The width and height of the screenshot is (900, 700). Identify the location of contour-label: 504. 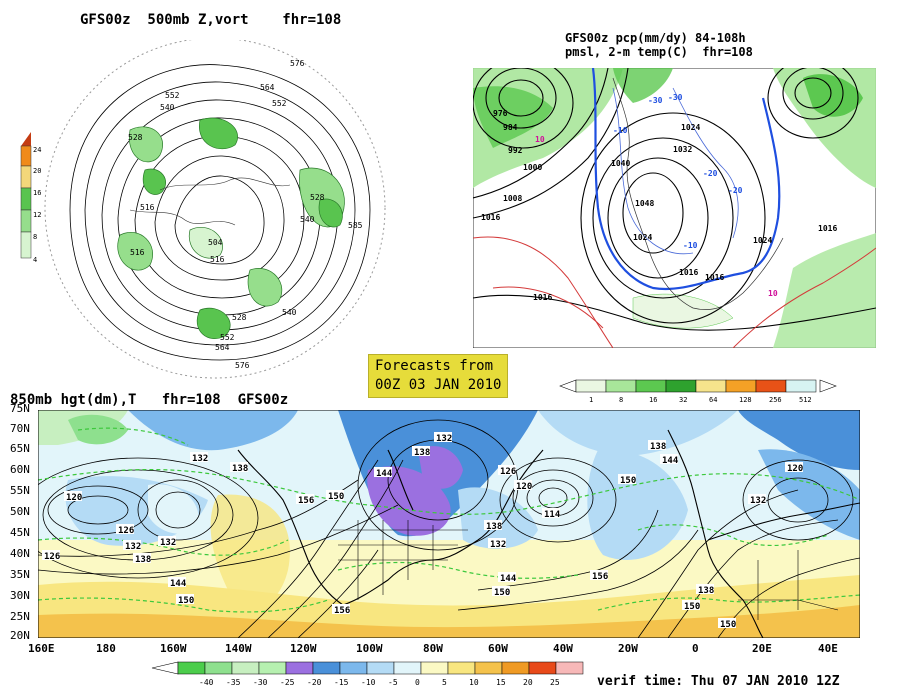
(215, 242).